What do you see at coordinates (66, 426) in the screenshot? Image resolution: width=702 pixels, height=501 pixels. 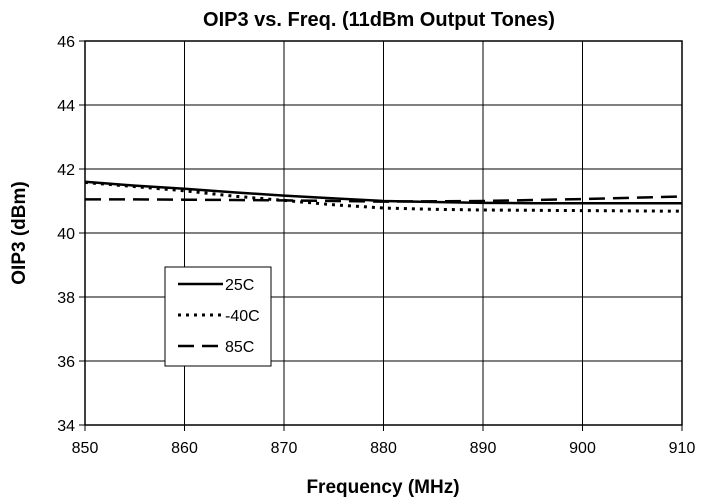 I see `y-tick-label: 34` at bounding box center [66, 426].